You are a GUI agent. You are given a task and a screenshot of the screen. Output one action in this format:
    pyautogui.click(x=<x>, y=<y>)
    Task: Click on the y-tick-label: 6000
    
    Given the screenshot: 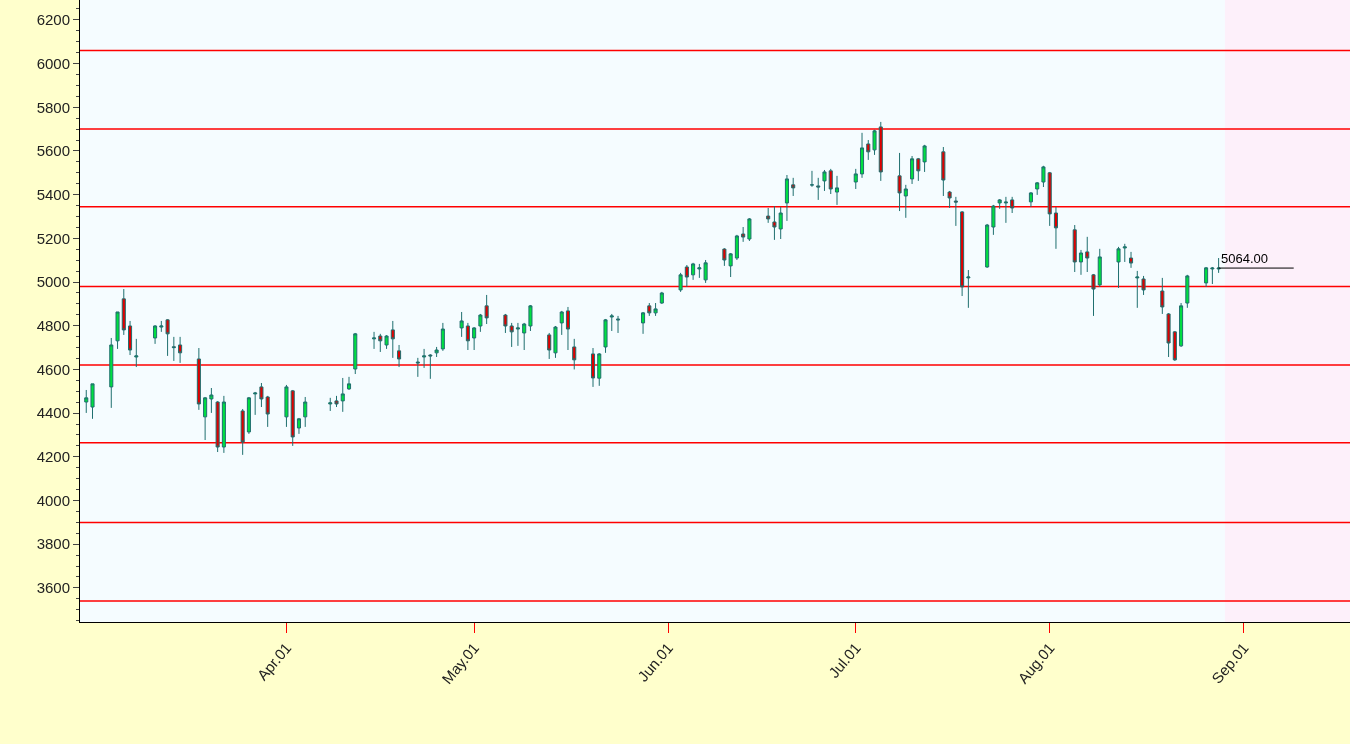 What is the action you would take?
    pyautogui.click(x=53, y=63)
    